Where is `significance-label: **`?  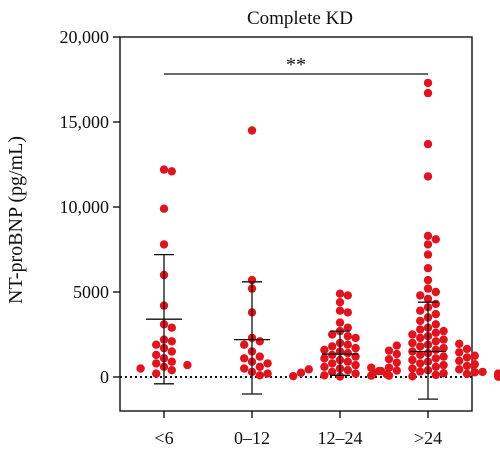 significance-label: ** is located at coordinates (296, 65).